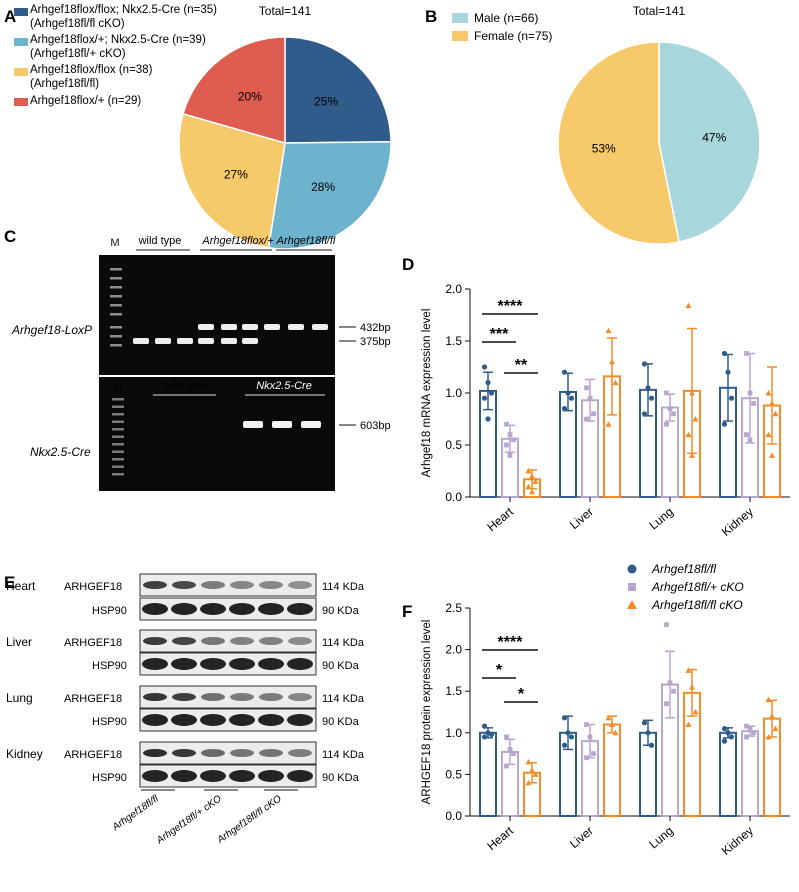 The height and width of the screenshot is (892, 799). I want to click on chartD-y-tick-label: 1.0, so click(453, 393).